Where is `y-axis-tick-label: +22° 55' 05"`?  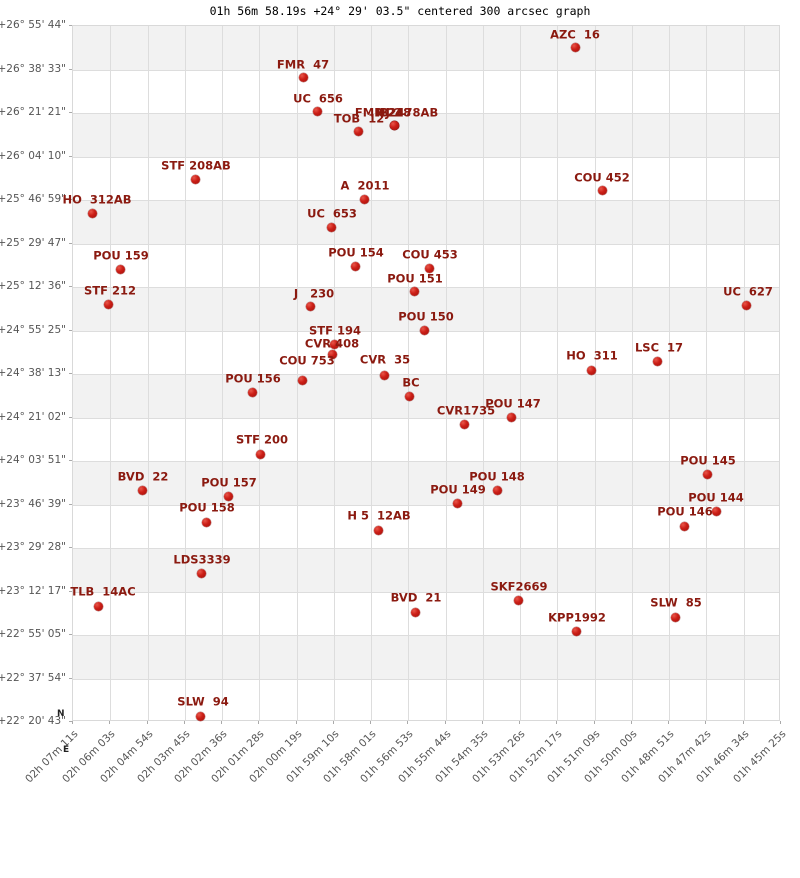
y-axis-tick-label: +22° 55' 05" is located at coordinates (33, 634).